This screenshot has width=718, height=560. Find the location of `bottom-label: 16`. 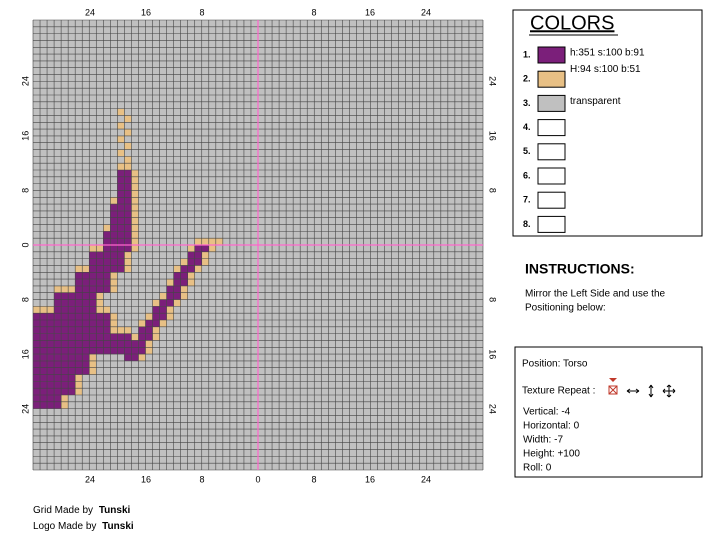

bottom-label: 16 is located at coordinates (370, 479).